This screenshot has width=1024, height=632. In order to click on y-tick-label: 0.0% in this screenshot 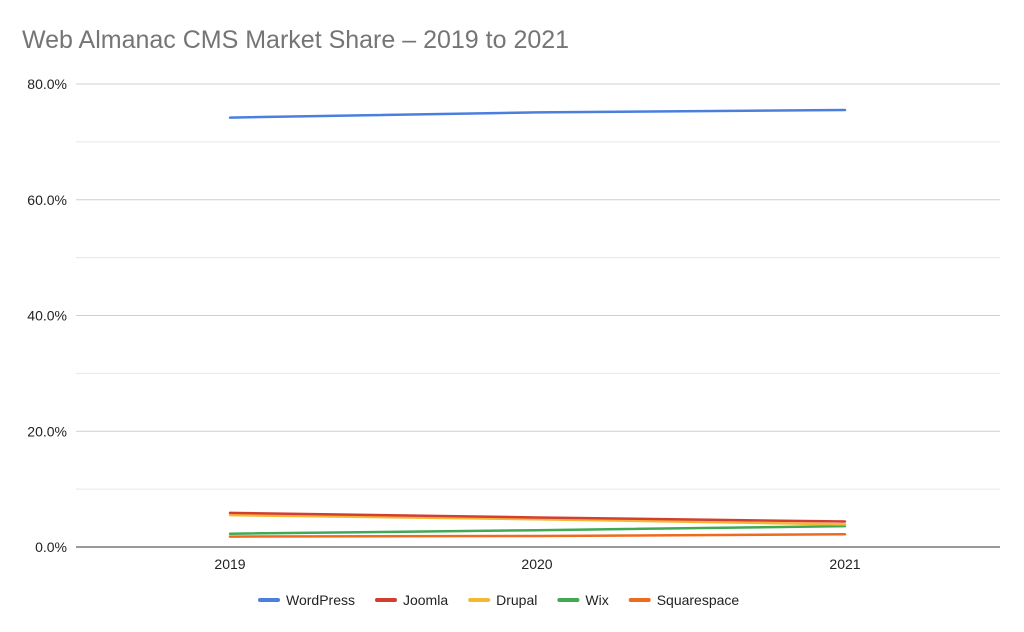, I will do `click(51, 547)`.